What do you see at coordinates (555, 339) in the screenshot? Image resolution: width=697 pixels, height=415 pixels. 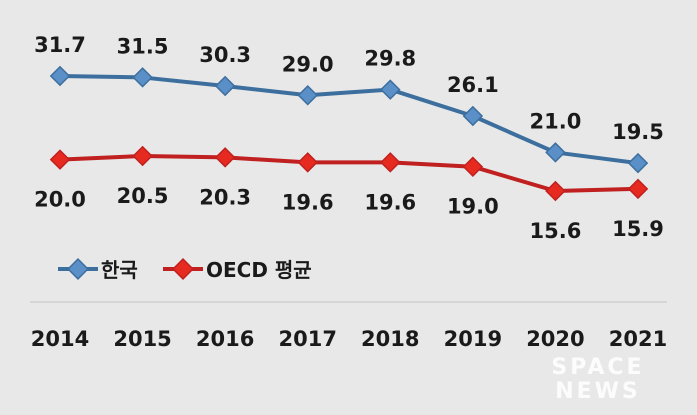 I see `x-tick-label: 2020` at bounding box center [555, 339].